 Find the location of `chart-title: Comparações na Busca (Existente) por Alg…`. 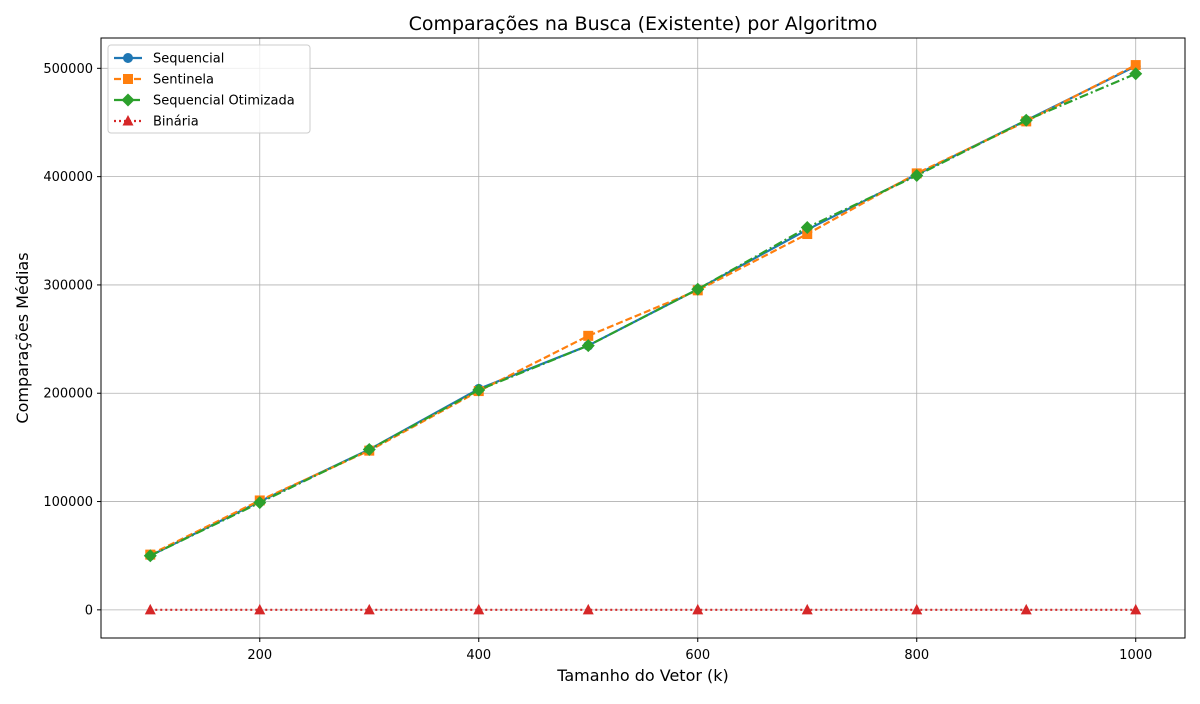

chart-title: Comparações na Busca (Existente) por Alg… is located at coordinates (643, 24).